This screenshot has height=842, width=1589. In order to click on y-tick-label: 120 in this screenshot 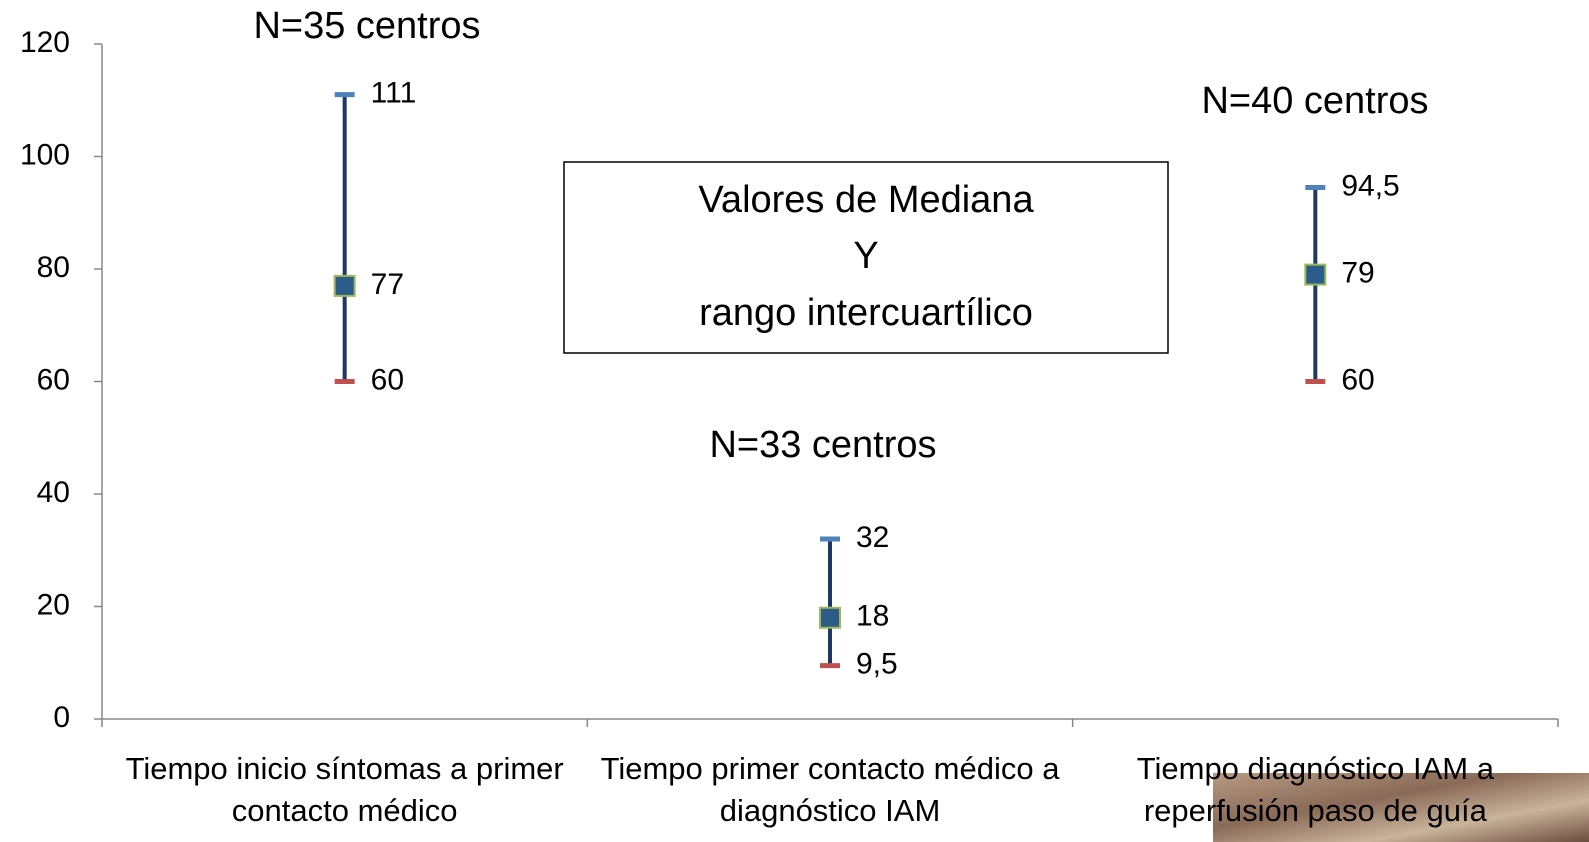, I will do `click(45, 42)`.